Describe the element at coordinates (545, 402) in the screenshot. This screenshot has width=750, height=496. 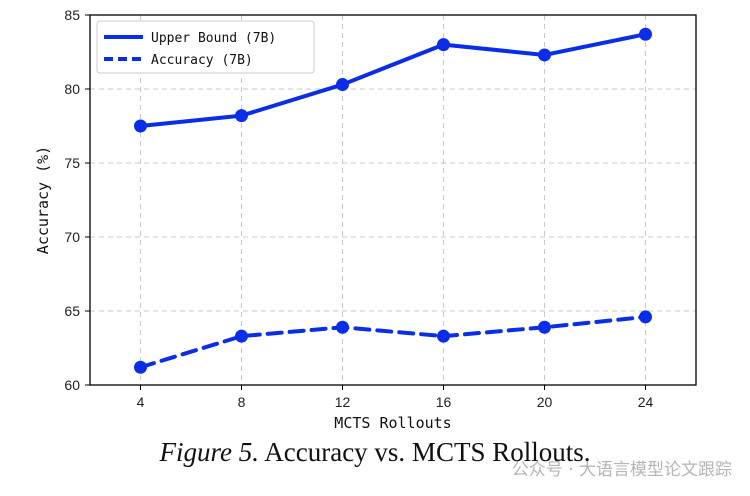
I see `x-tick-label: 20` at that location.